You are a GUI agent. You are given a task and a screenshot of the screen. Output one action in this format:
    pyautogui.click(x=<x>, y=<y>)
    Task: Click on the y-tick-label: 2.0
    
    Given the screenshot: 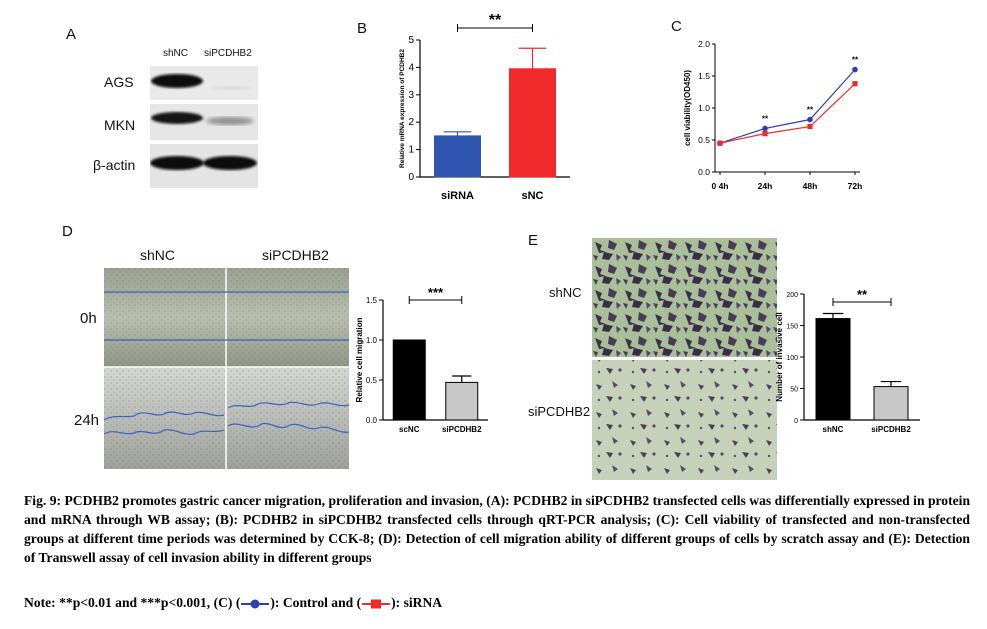 What is the action you would take?
    pyautogui.click(x=704, y=44)
    